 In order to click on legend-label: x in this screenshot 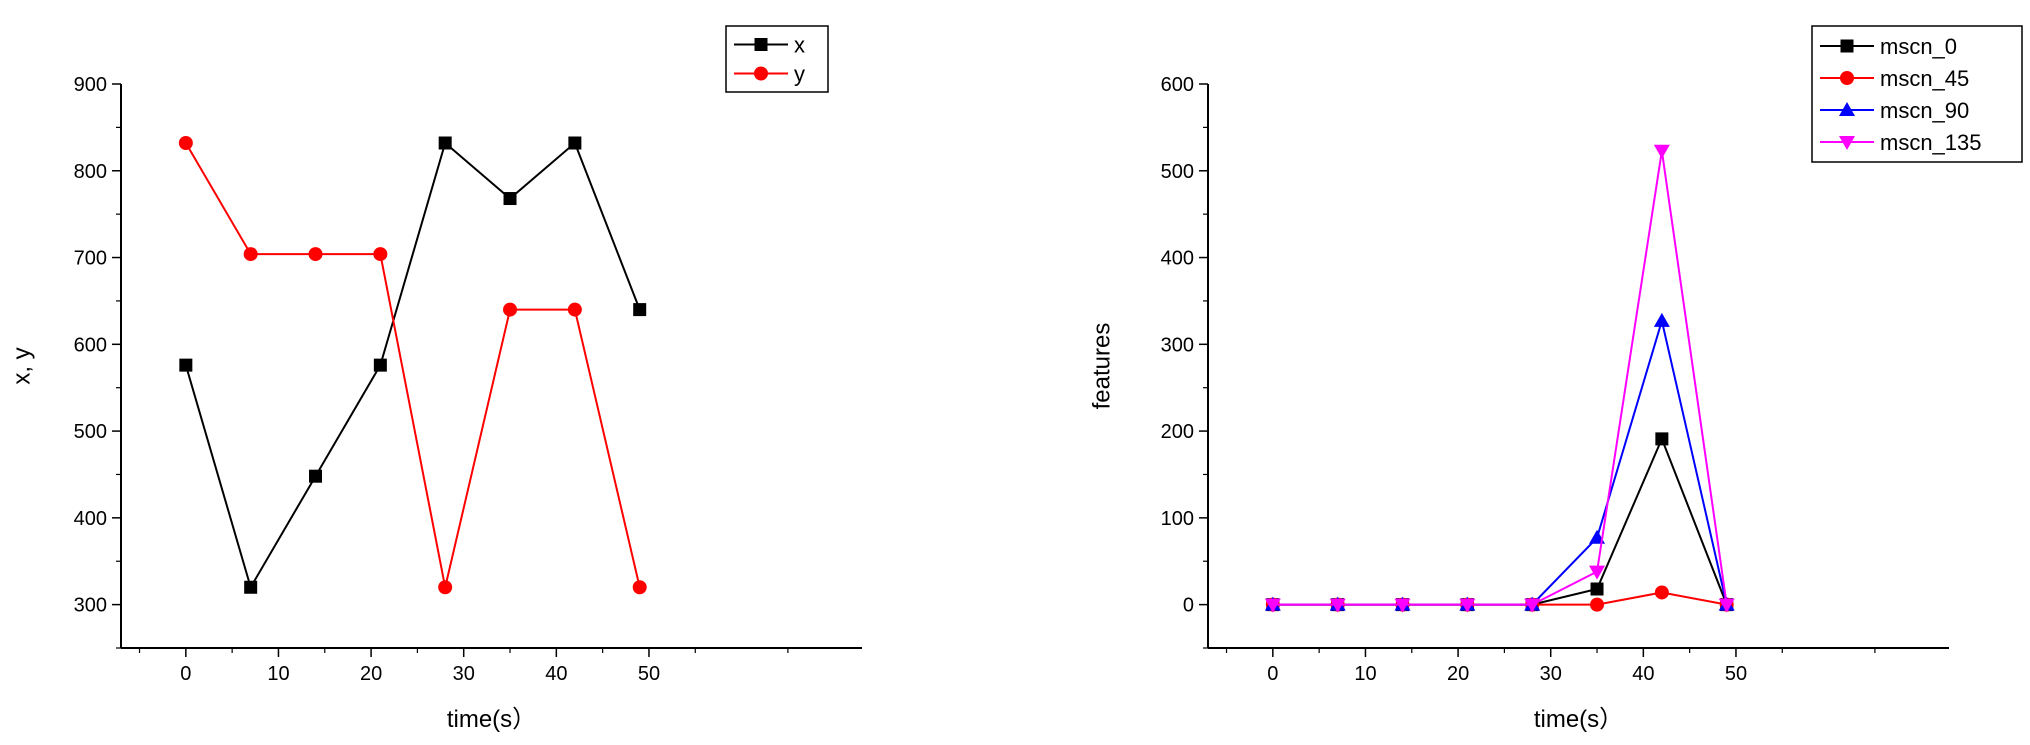, I will do `click(799, 45)`.